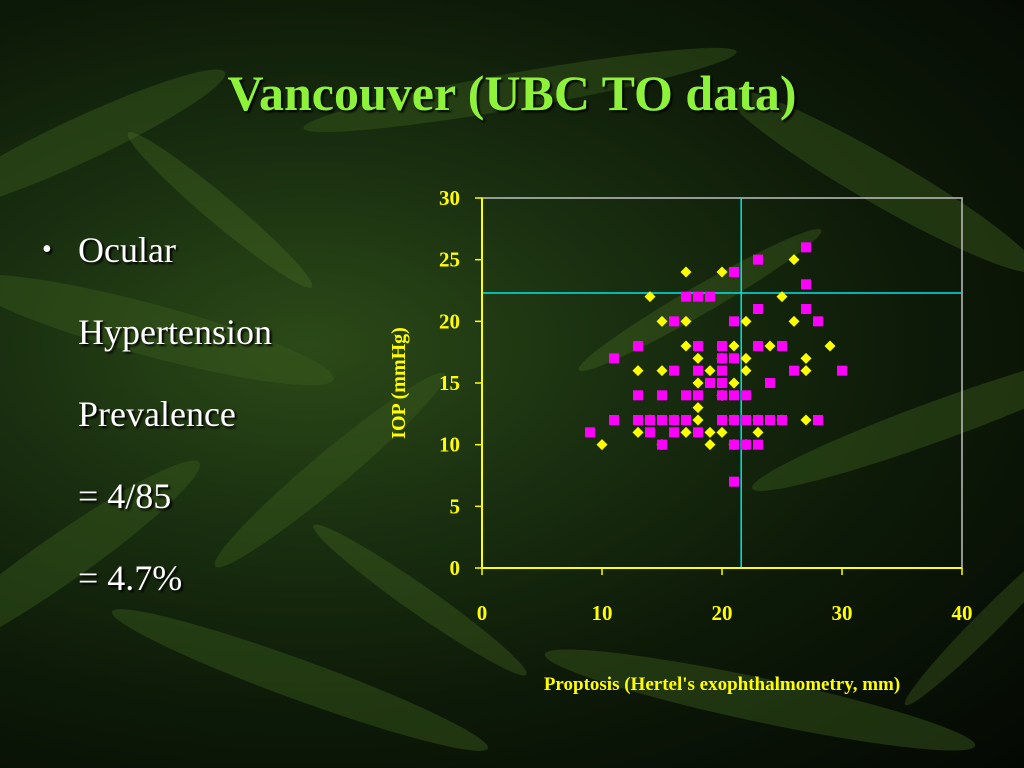 Image resolution: width=1024 pixels, height=768 pixels. What do you see at coordinates (449, 260) in the screenshot?
I see `y-tick-label: 25` at bounding box center [449, 260].